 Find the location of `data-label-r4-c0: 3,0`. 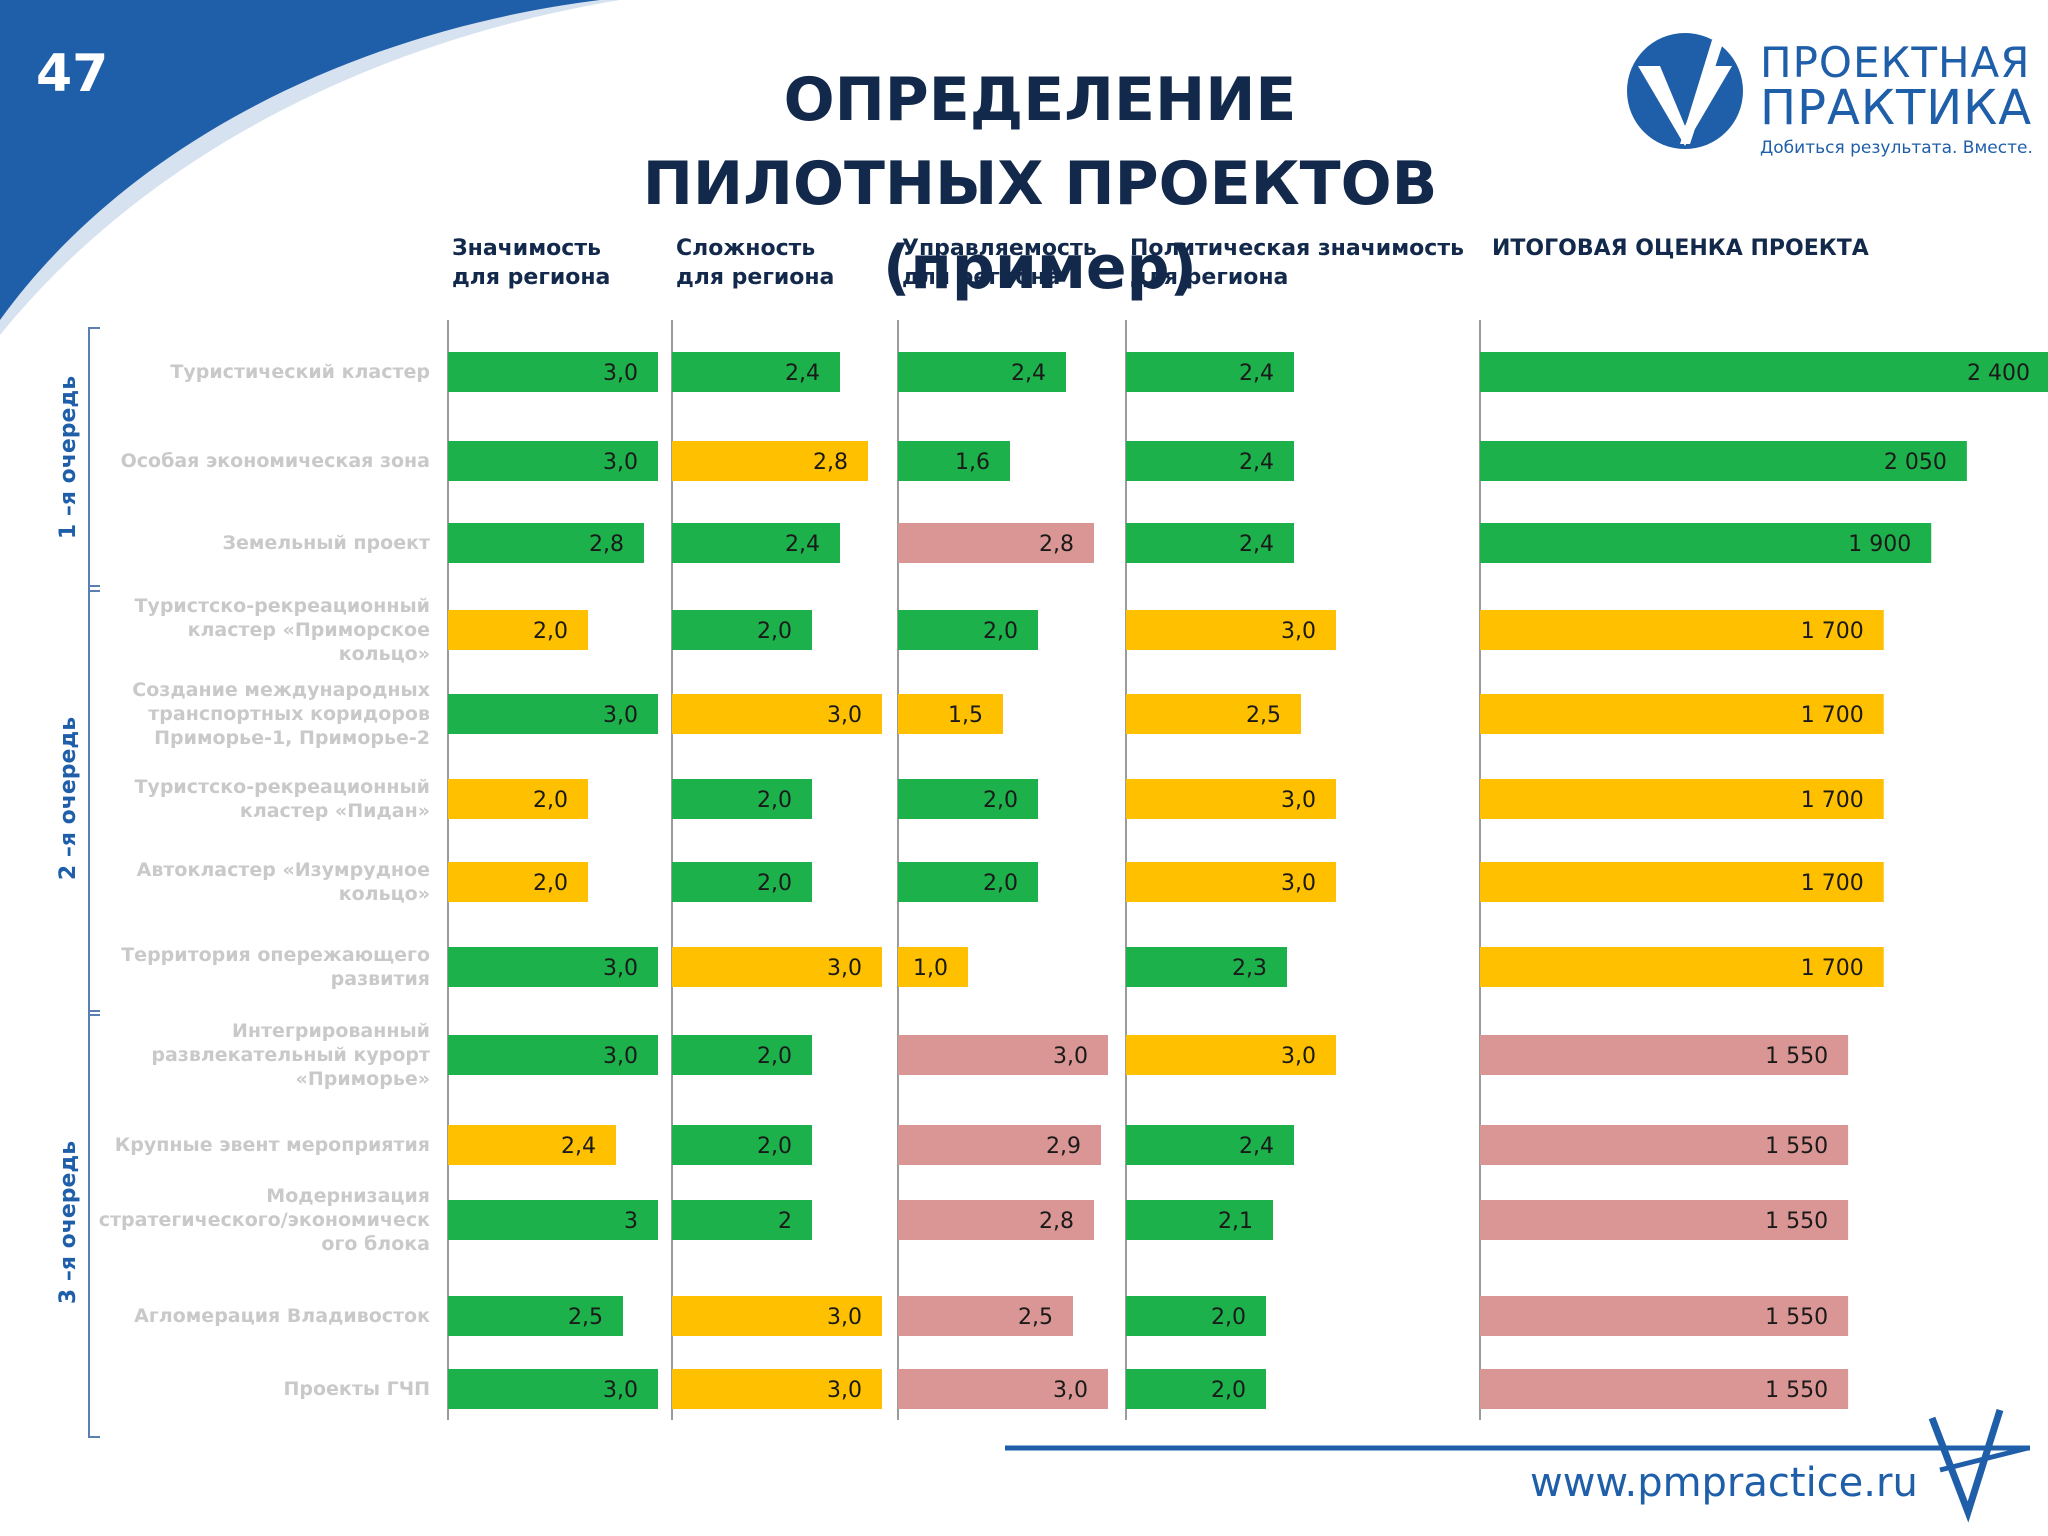

data-label-r4-c0: 3,0 is located at coordinates (620, 715).